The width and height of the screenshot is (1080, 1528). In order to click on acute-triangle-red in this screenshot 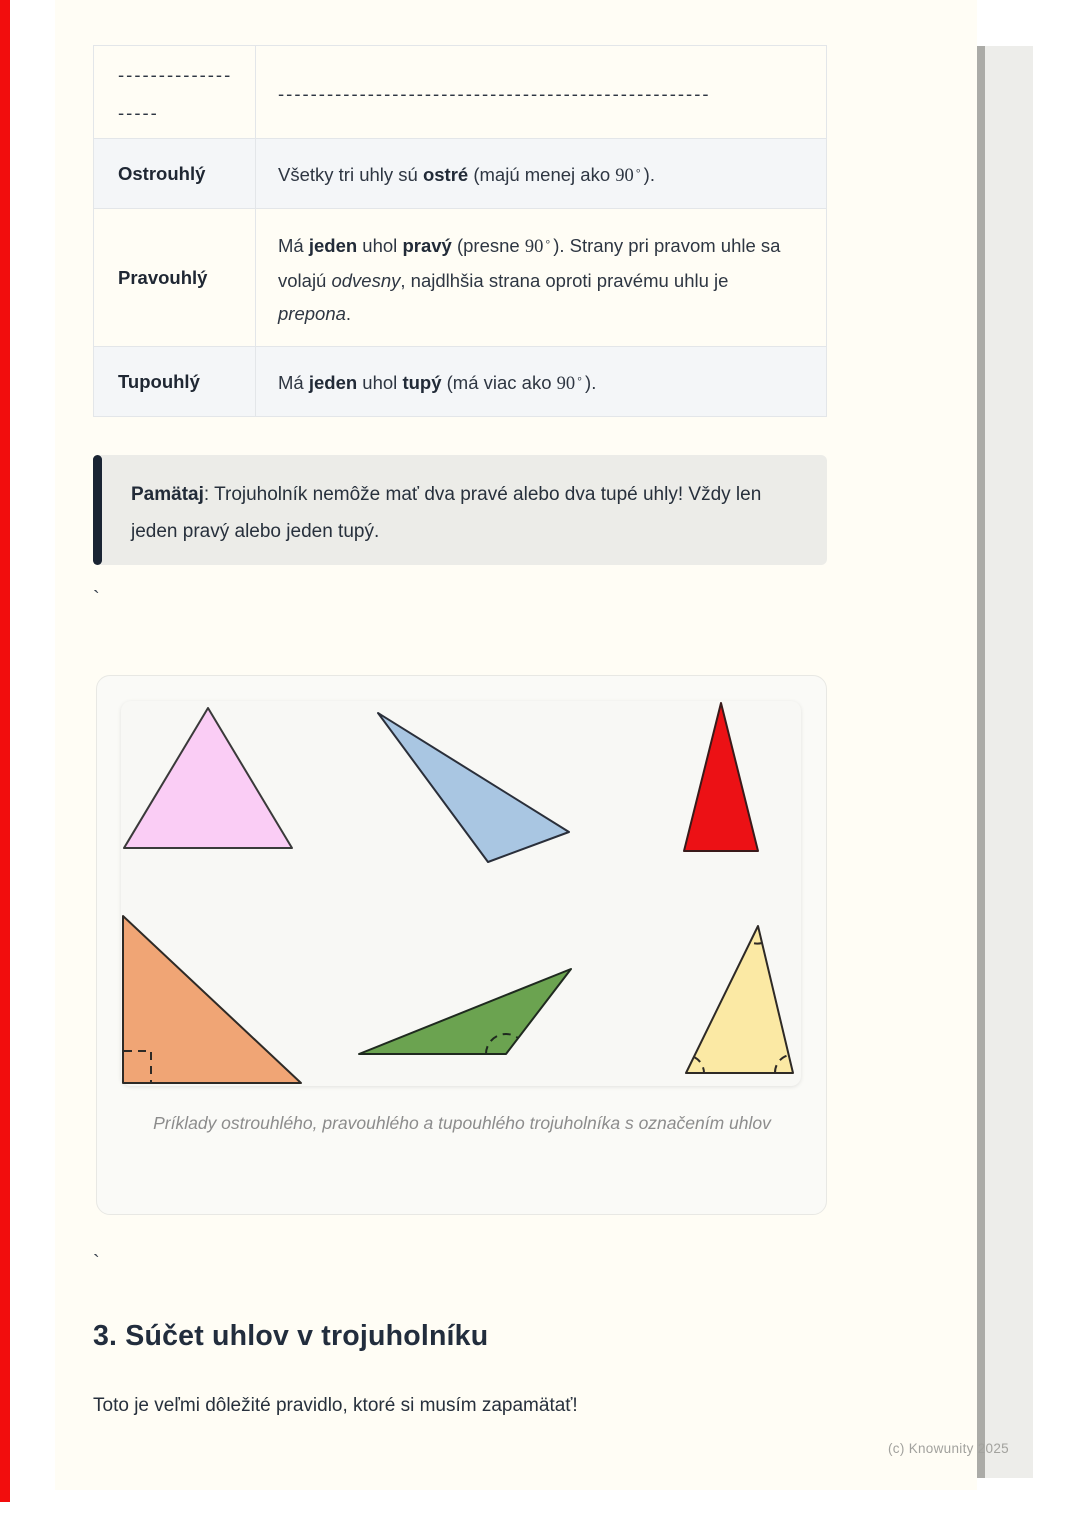, I will do `click(721, 777)`.